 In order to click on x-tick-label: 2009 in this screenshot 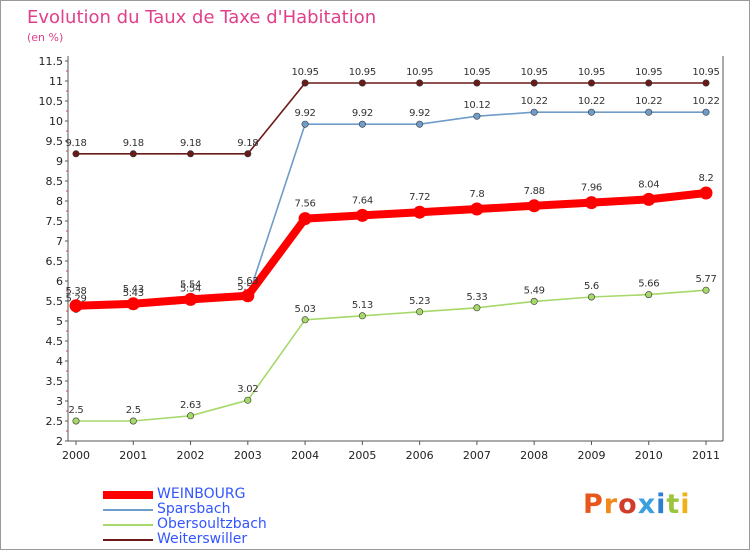, I will do `click(591, 455)`.